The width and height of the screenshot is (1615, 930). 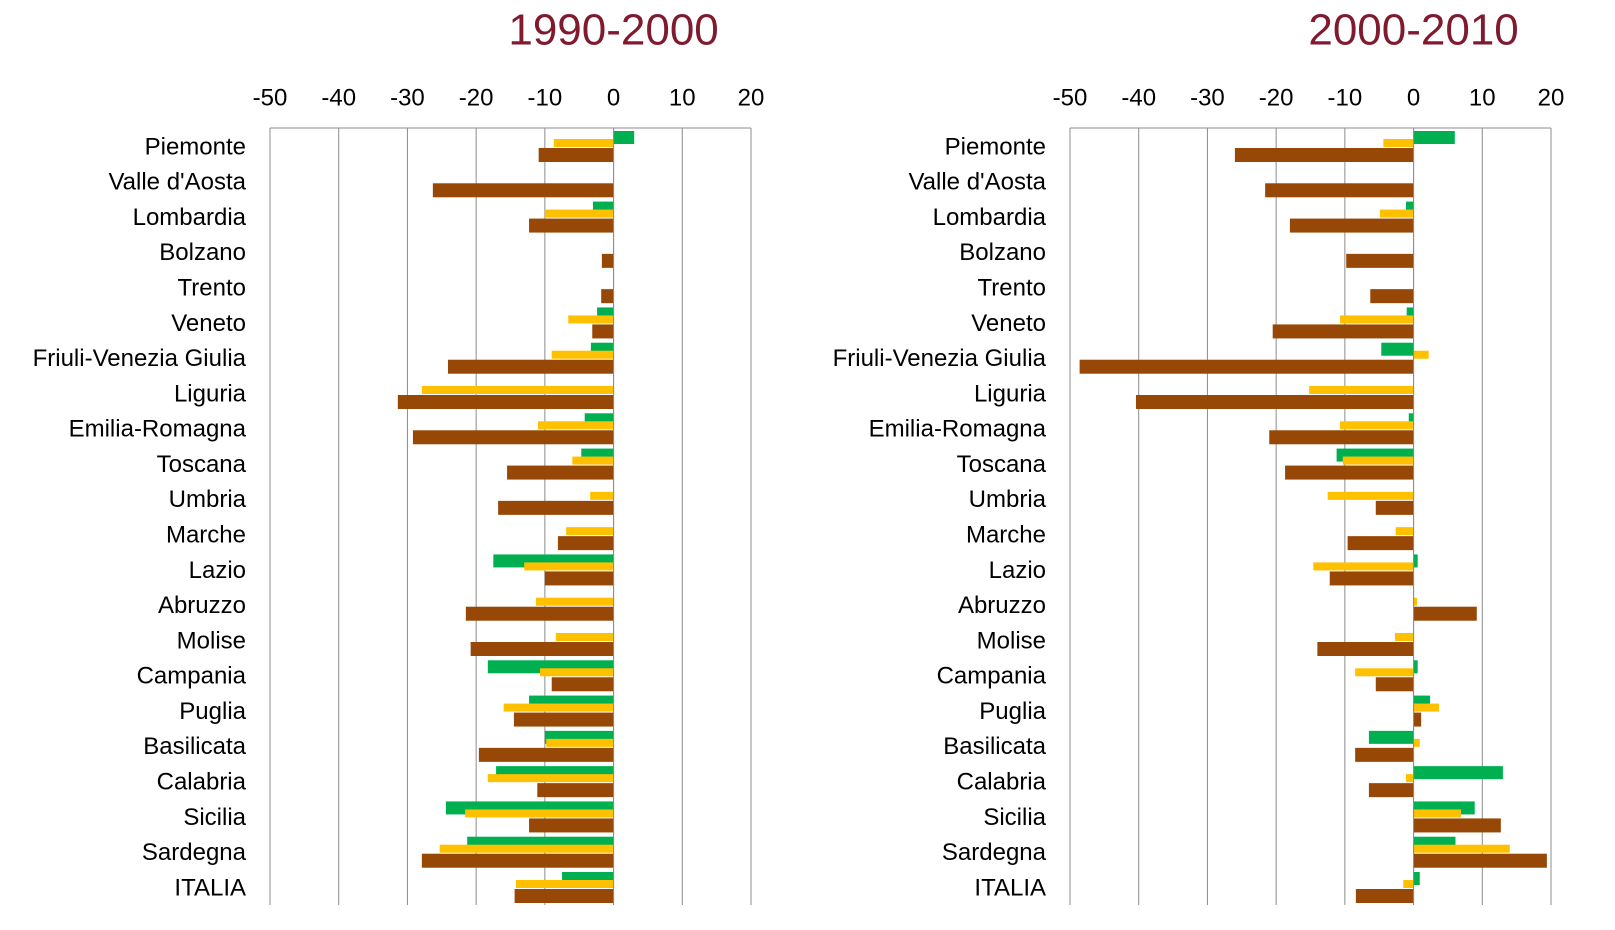 What do you see at coordinates (1010, 393) in the screenshot?
I see `category-label: Liguria` at bounding box center [1010, 393].